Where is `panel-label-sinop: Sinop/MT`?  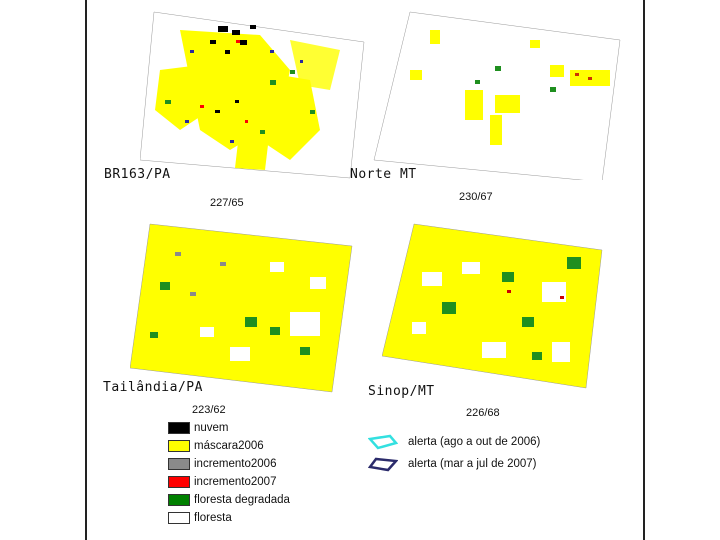 panel-label-sinop: Sinop/MT is located at coordinates (401, 391).